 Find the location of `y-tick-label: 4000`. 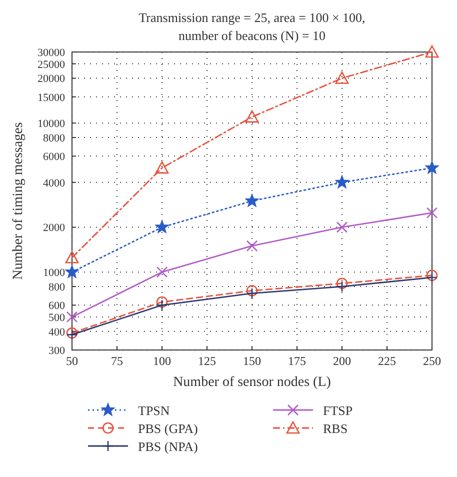

y-tick-label: 4000 is located at coordinates (54, 183).